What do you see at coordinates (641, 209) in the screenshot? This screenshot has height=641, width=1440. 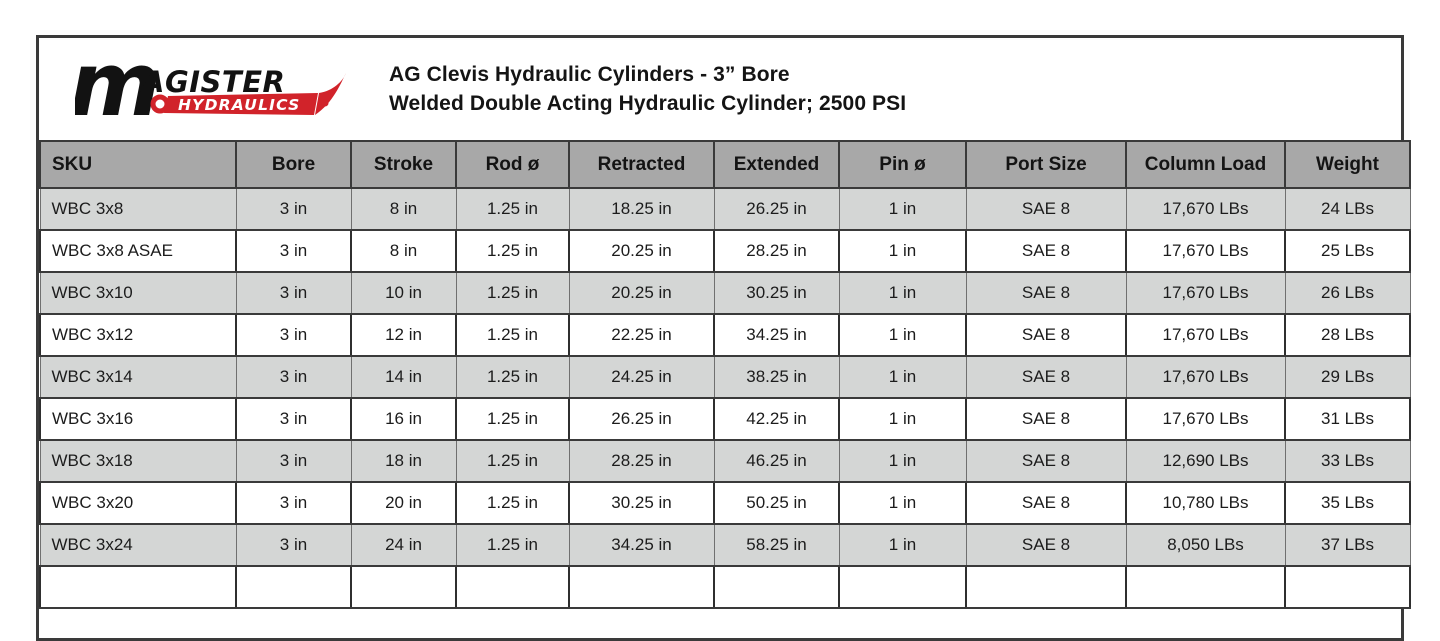 I see `value-cell: 18.25 in` at bounding box center [641, 209].